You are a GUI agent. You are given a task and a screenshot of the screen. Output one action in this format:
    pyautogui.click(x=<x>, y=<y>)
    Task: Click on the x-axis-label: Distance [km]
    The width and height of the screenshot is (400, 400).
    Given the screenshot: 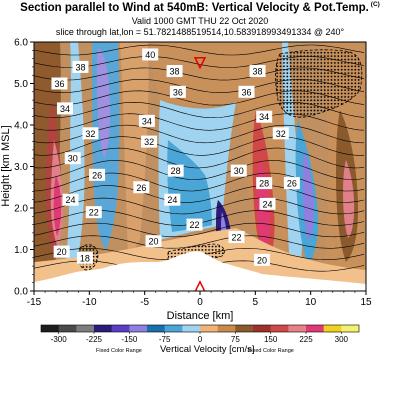 What is the action you would take?
    pyautogui.click(x=200, y=316)
    